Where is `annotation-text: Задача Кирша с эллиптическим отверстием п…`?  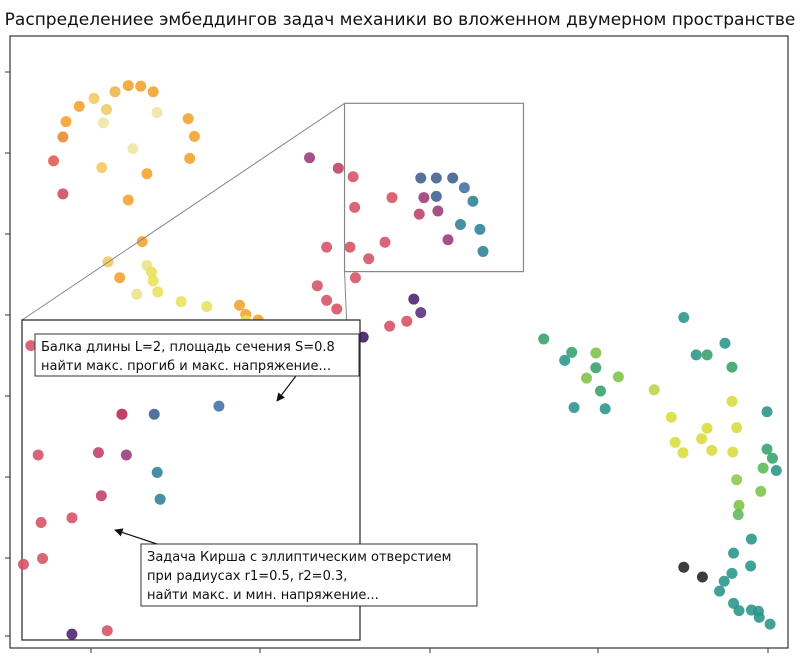
annotation-text: Задача Кирша с эллиптическим отверстием п… is located at coordinates (299, 576).